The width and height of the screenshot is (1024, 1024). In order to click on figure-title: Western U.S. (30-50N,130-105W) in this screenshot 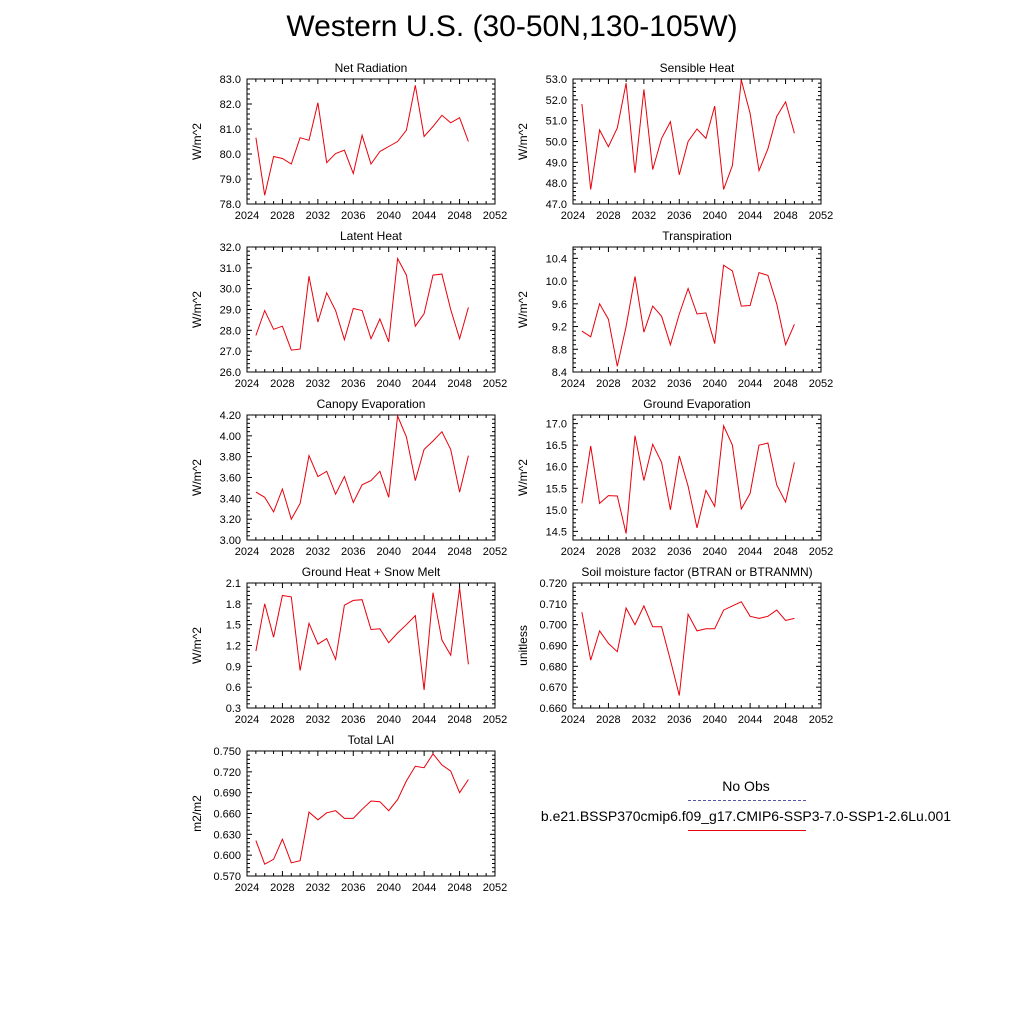, I will do `click(512, 26)`.